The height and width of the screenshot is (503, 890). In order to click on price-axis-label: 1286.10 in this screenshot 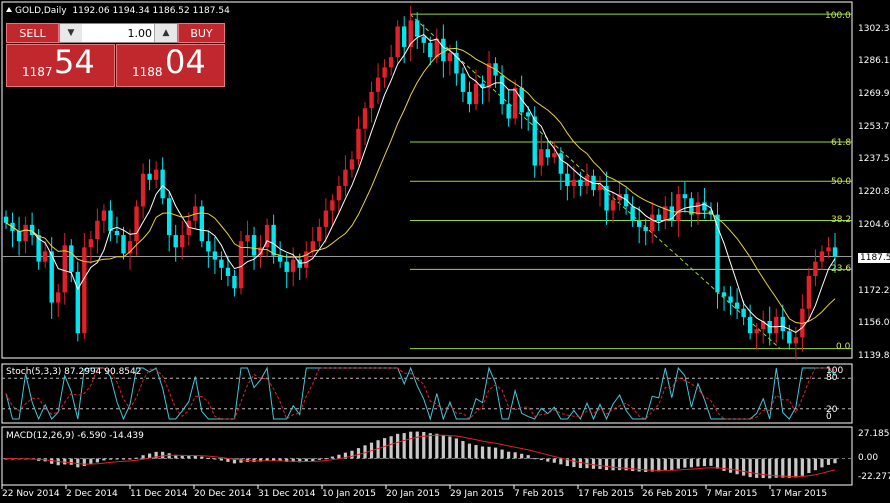, I will do `click(874, 61)`.